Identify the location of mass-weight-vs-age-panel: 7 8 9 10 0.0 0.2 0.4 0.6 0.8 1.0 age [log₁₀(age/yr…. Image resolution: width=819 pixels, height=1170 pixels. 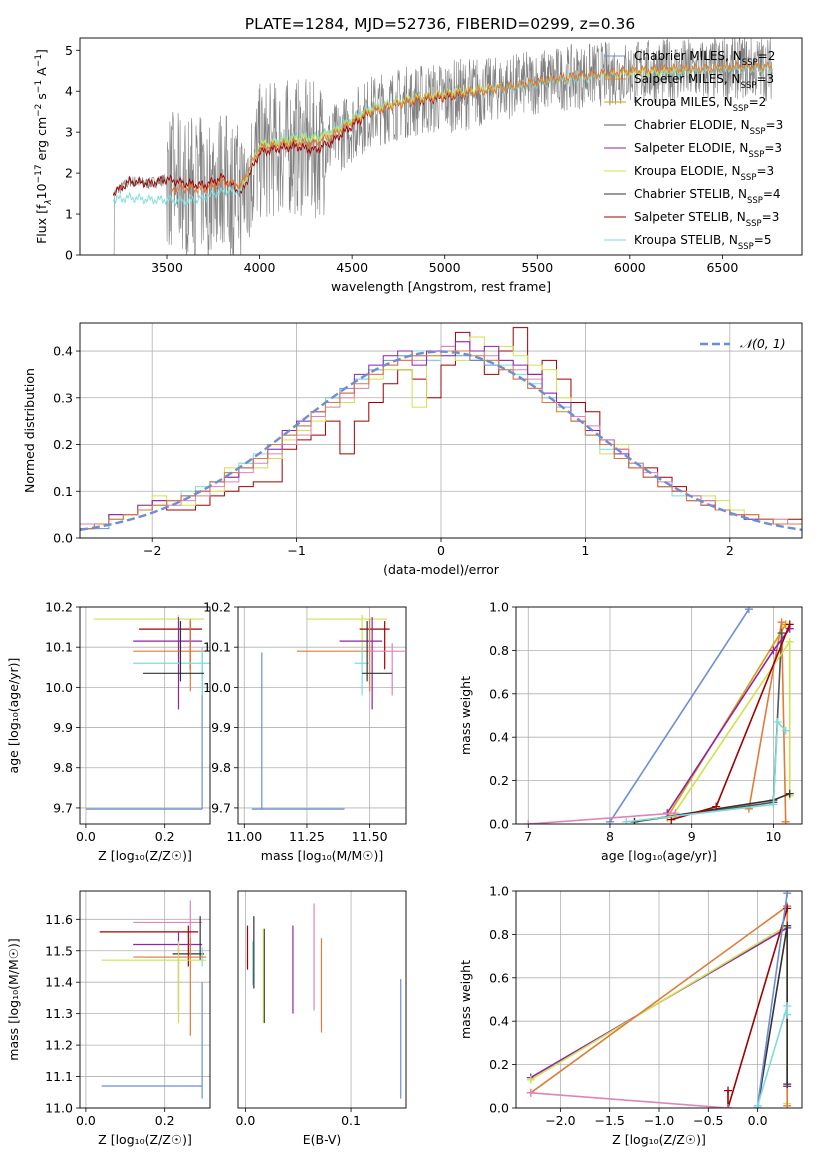
(630, 731).